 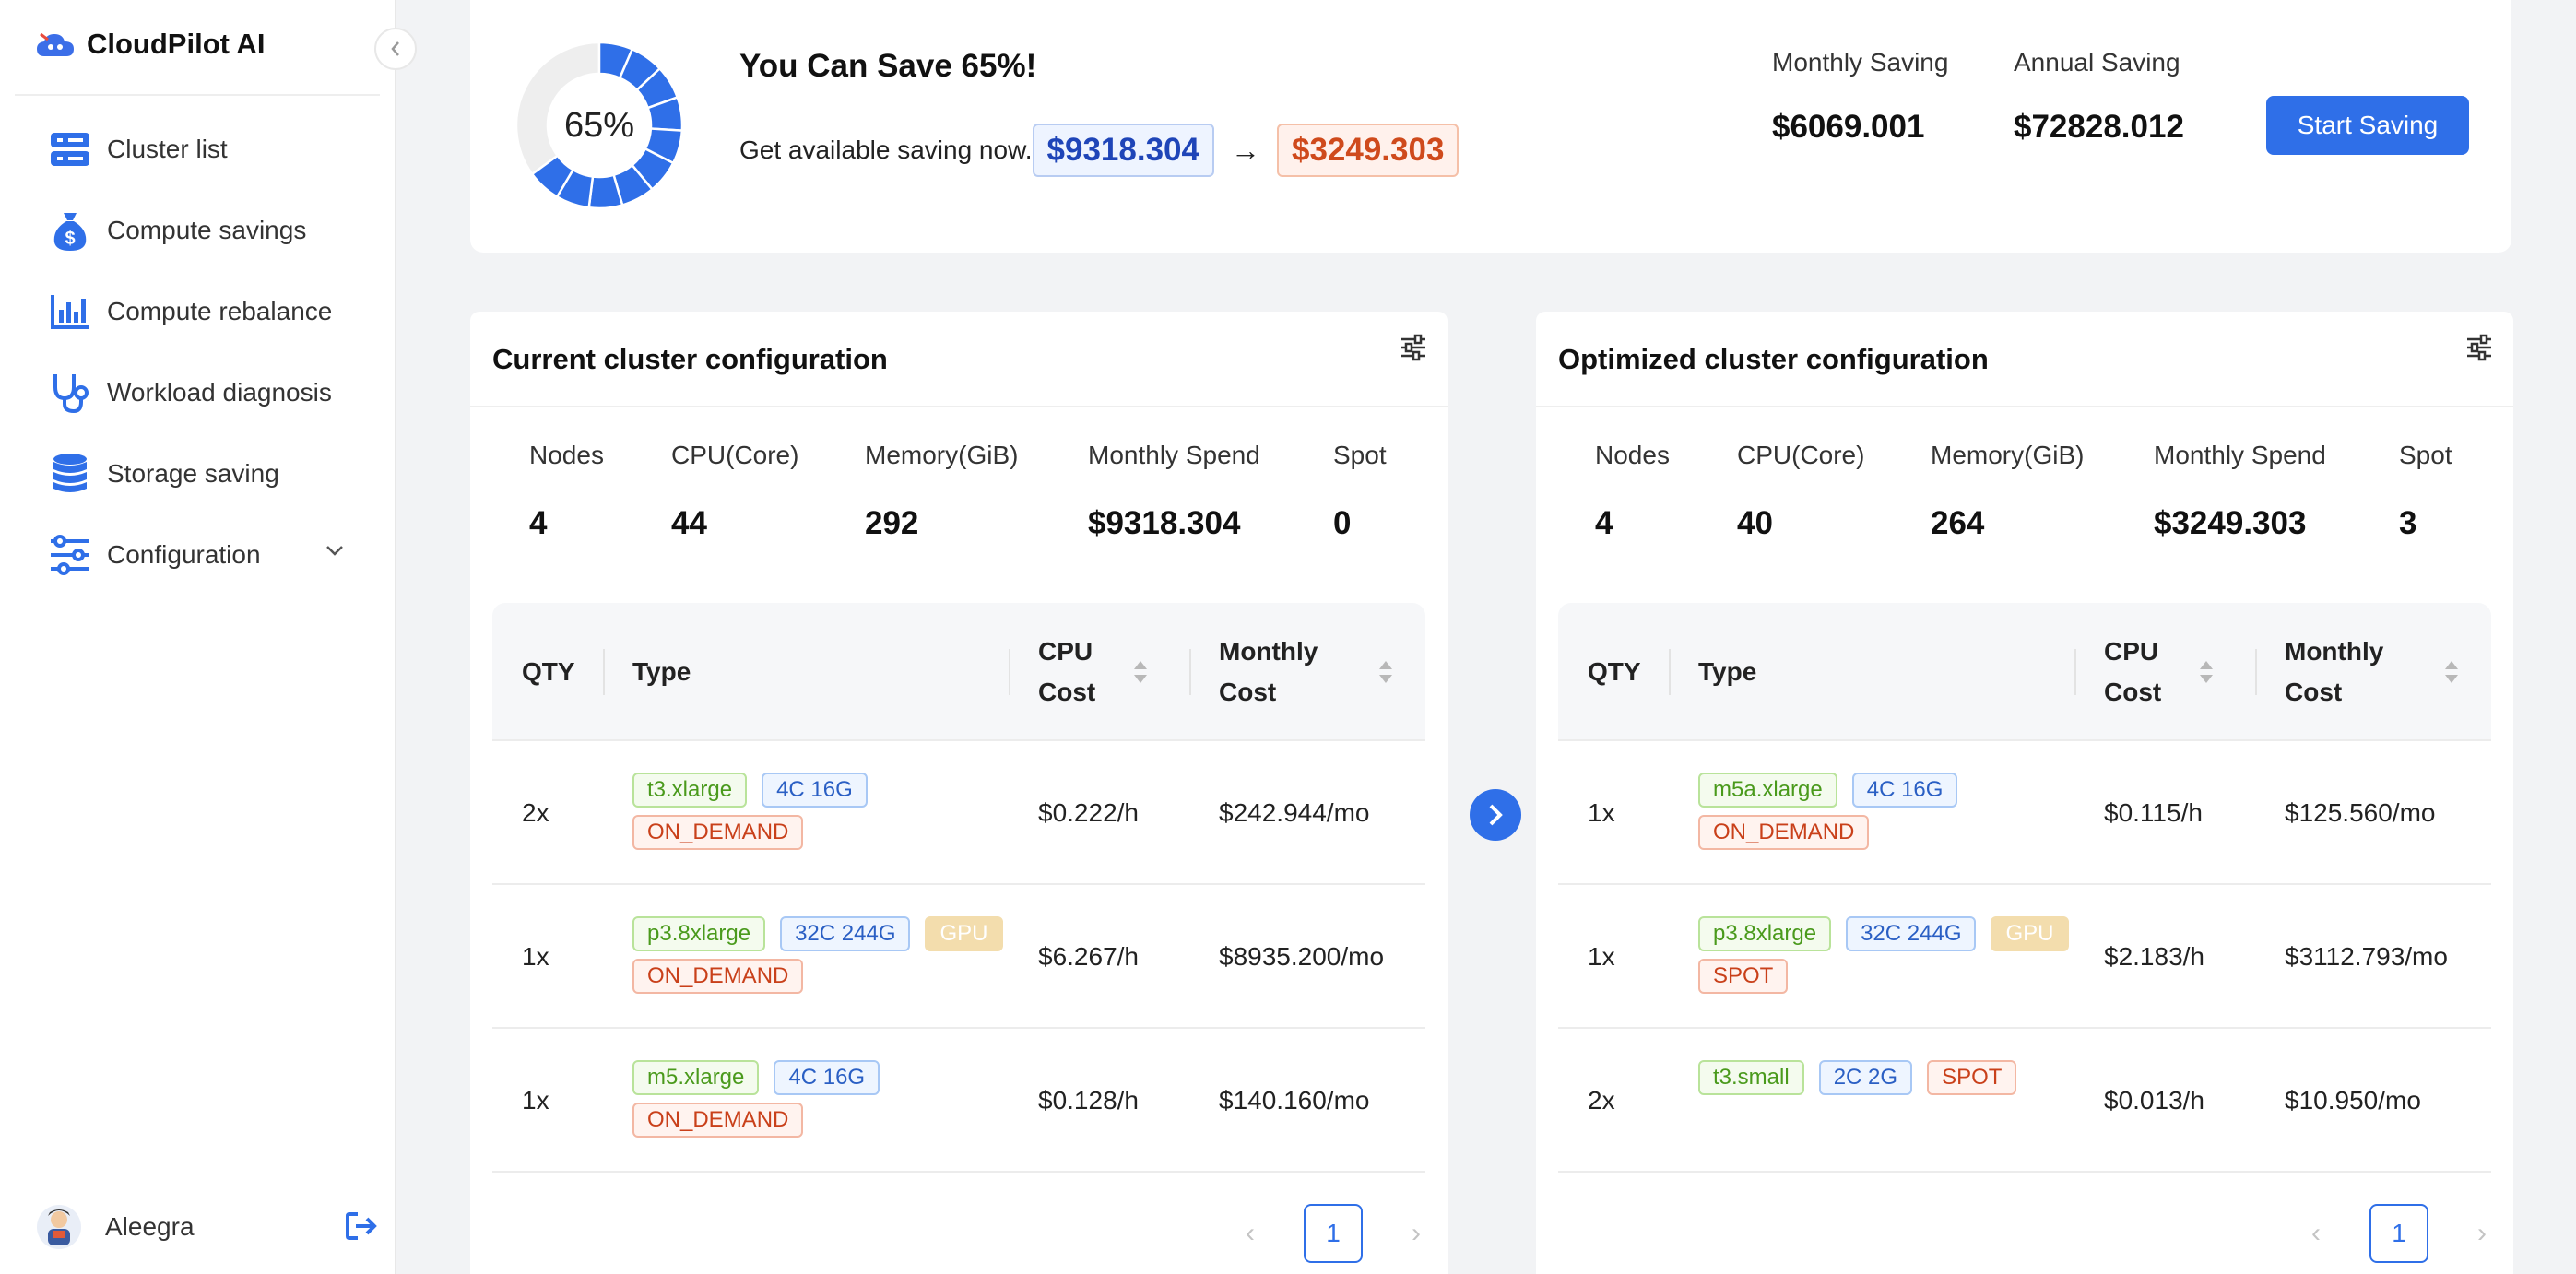 I want to click on donut-remaining-segment, so click(x=557, y=108).